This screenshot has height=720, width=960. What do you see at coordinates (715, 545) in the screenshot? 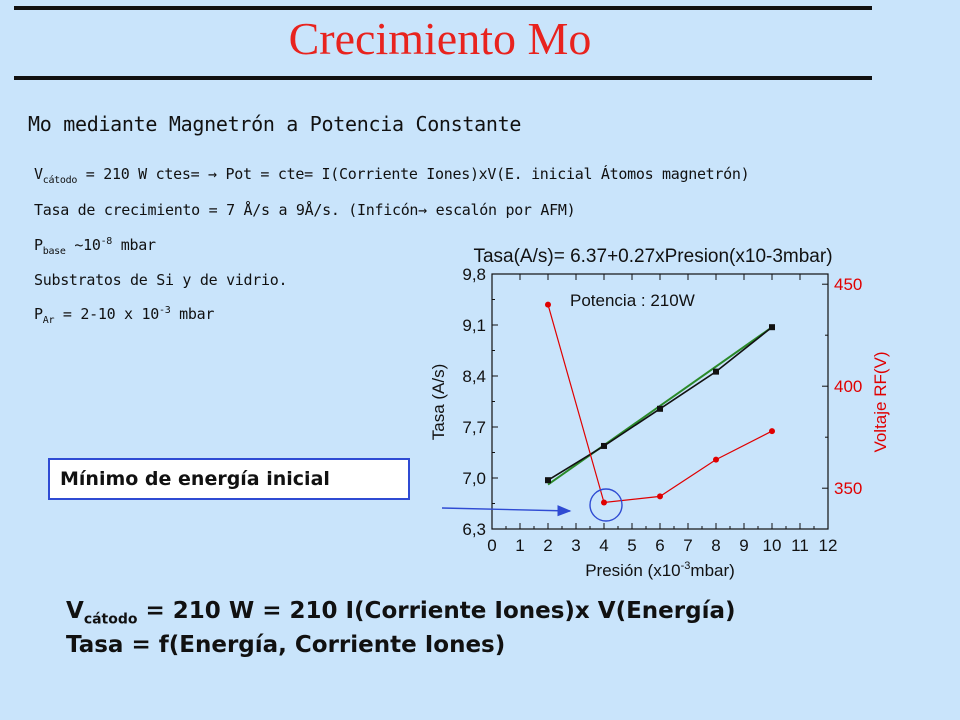
I see `x-tick-label: 8` at bounding box center [715, 545].